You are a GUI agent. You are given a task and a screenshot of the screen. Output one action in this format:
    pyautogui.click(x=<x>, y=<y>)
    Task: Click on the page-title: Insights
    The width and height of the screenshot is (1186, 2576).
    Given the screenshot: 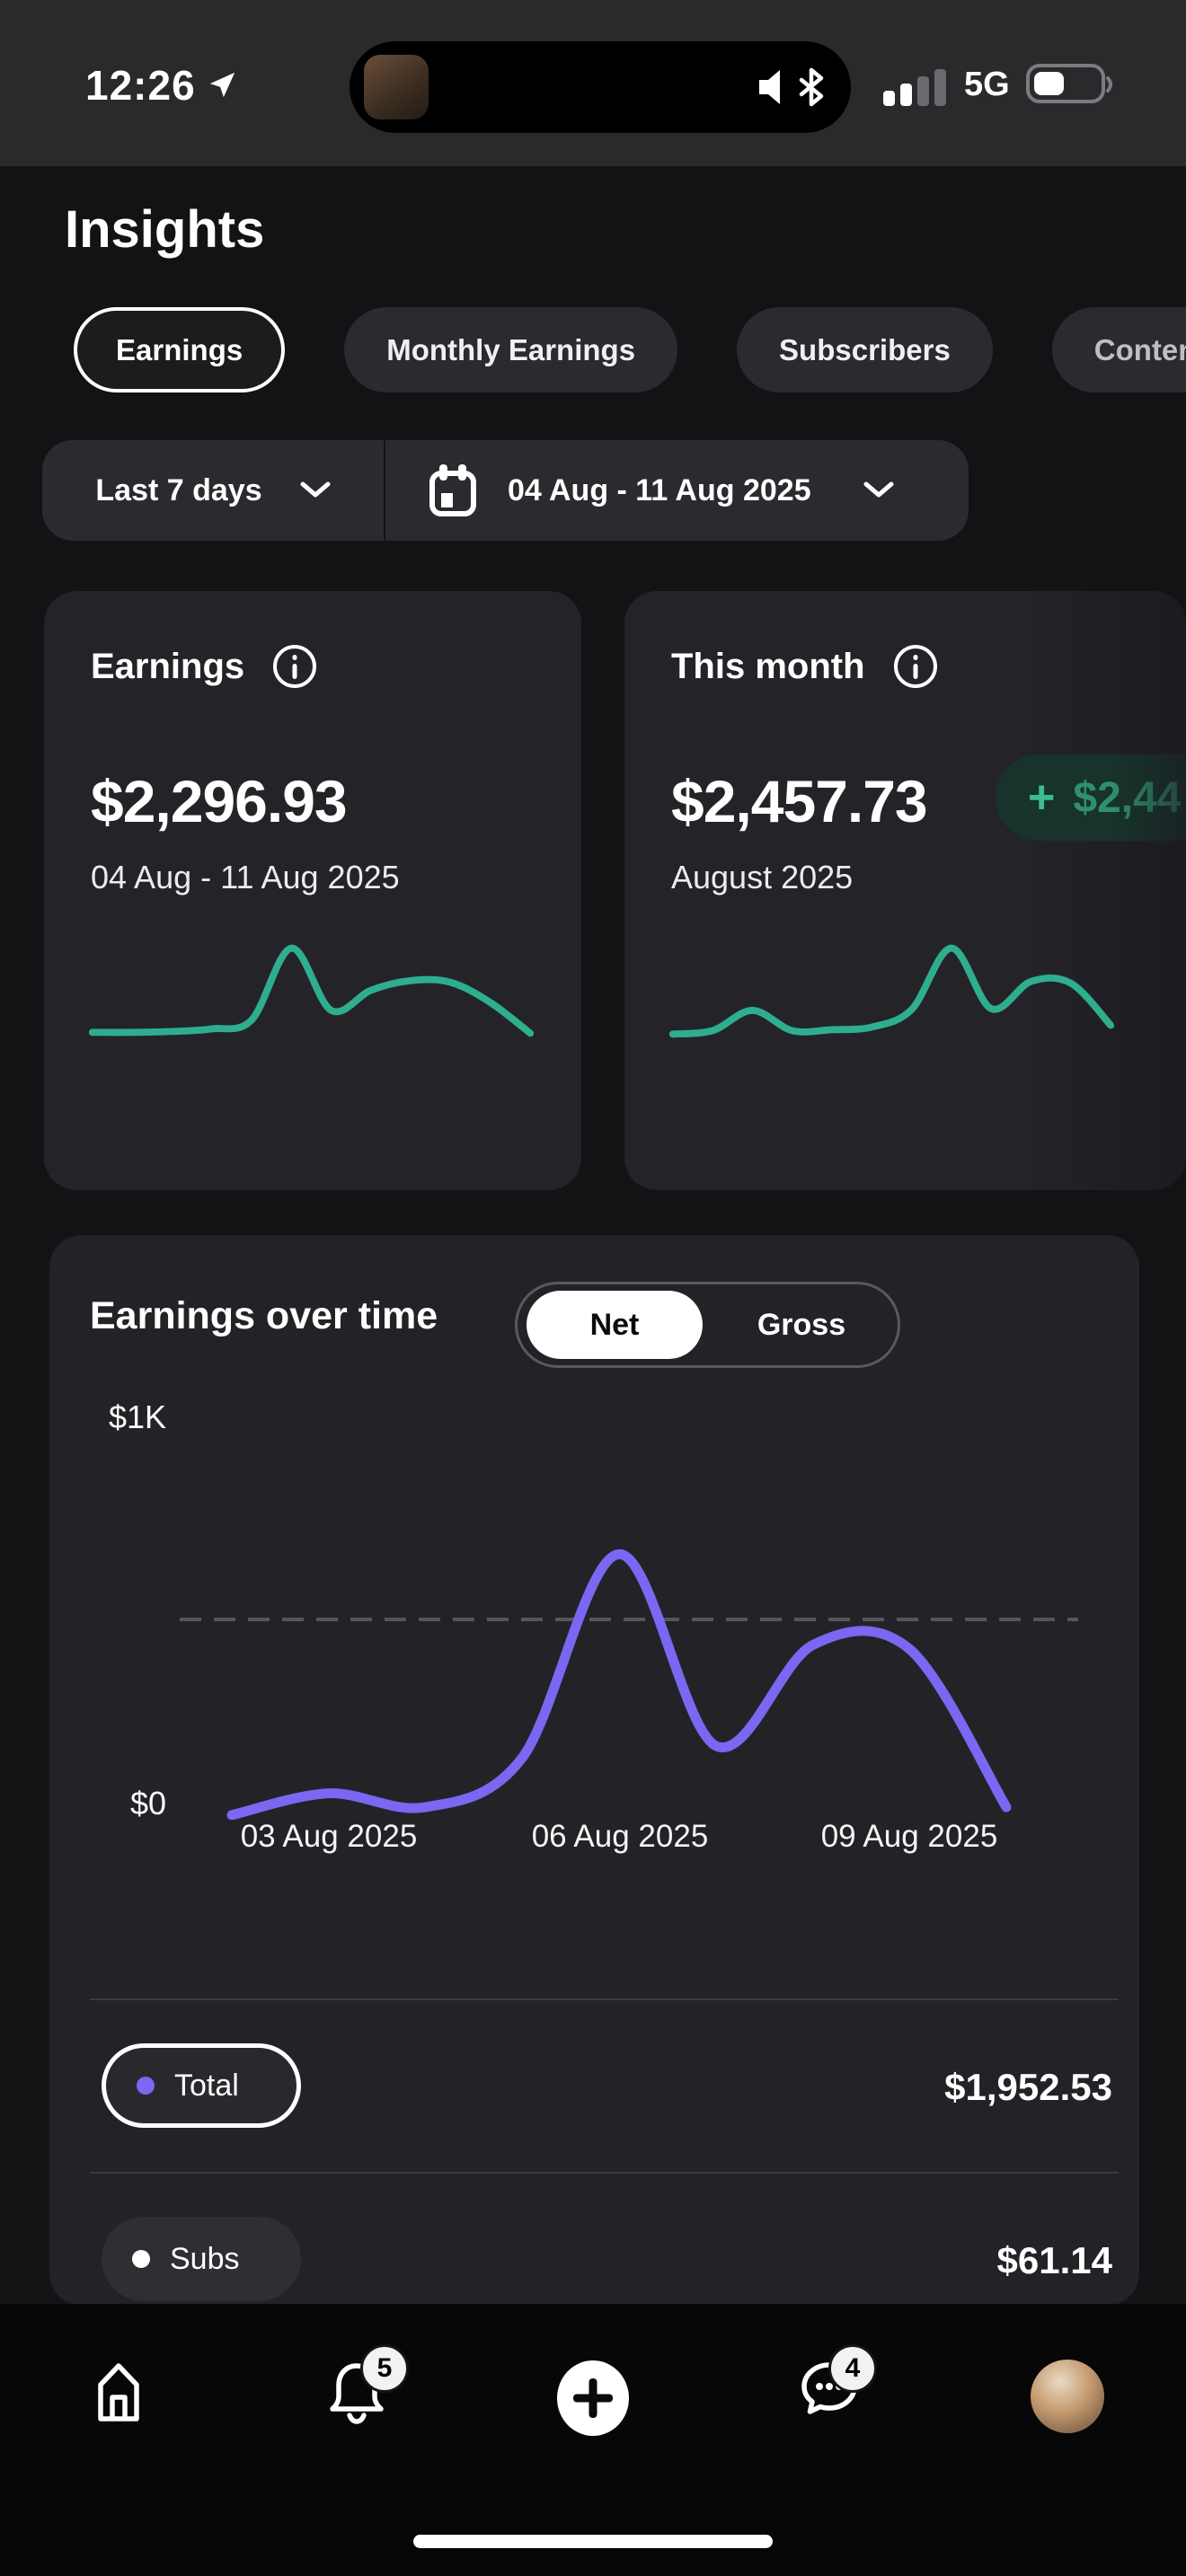 What is the action you would take?
    pyautogui.click(x=165, y=229)
    